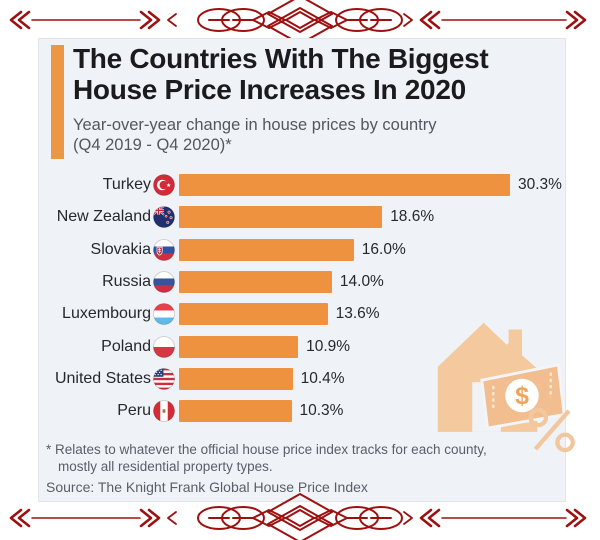  I want to click on value-label: 14.0%, so click(361, 282).